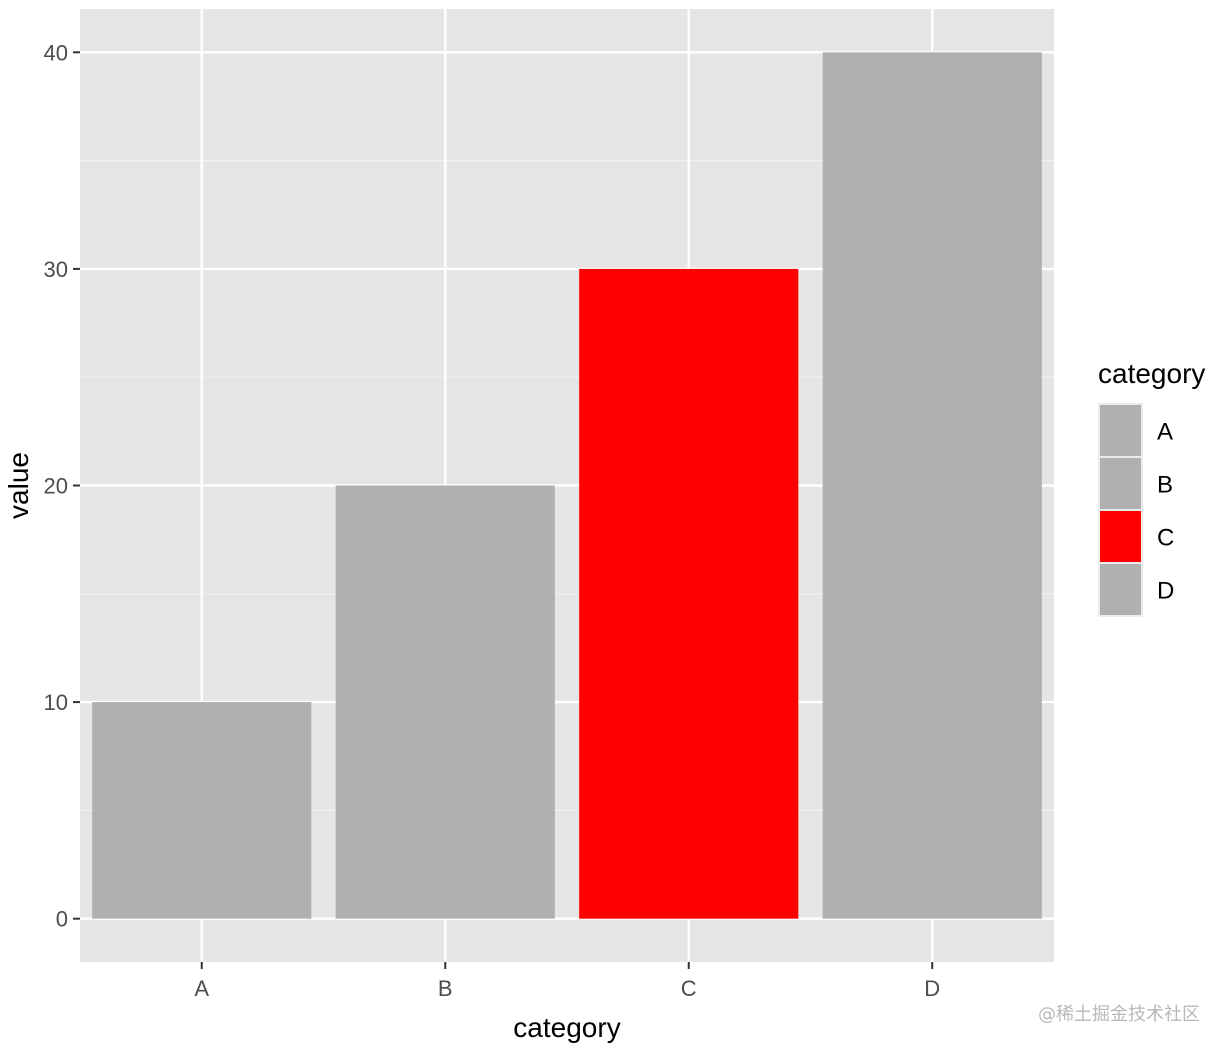 Image resolution: width=1226 pixels, height=1052 pixels. What do you see at coordinates (445, 988) in the screenshot?
I see `x-tick-label: B` at bounding box center [445, 988].